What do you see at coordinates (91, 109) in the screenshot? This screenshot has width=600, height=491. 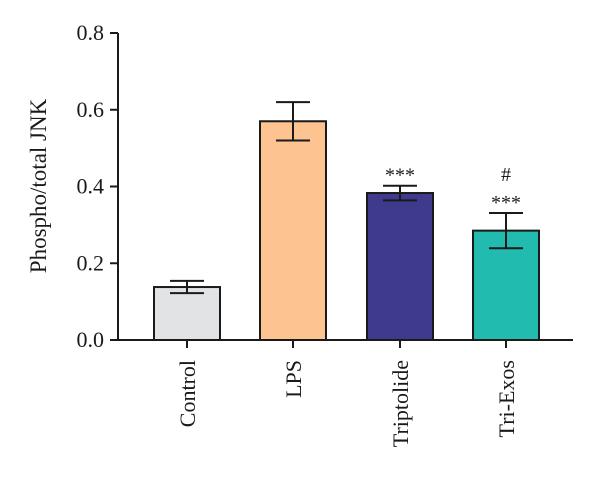 I see `y-tick-label: 0.6` at bounding box center [91, 109].